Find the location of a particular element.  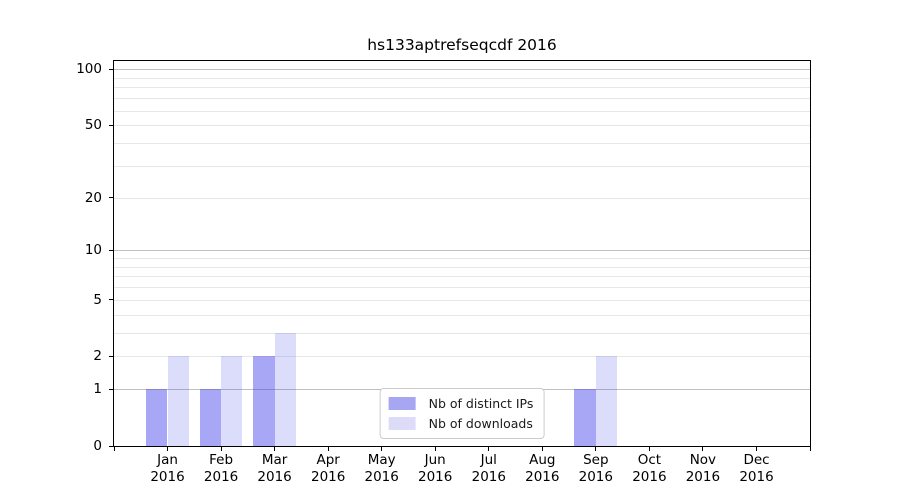

x-tick-label-may: May 2016 is located at coordinates (382, 469).